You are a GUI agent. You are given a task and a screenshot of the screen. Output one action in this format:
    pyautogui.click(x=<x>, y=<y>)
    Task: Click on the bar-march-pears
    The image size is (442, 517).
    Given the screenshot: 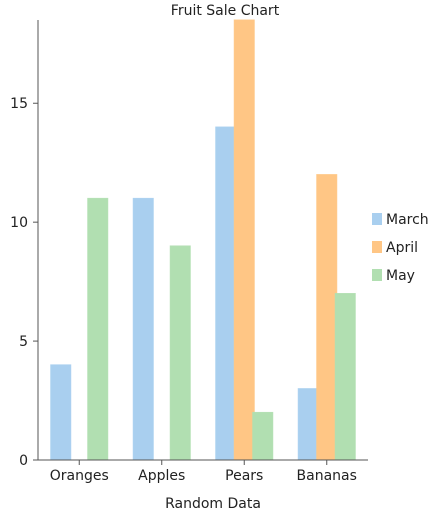 What is the action you would take?
    pyautogui.click(x=226, y=293)
    